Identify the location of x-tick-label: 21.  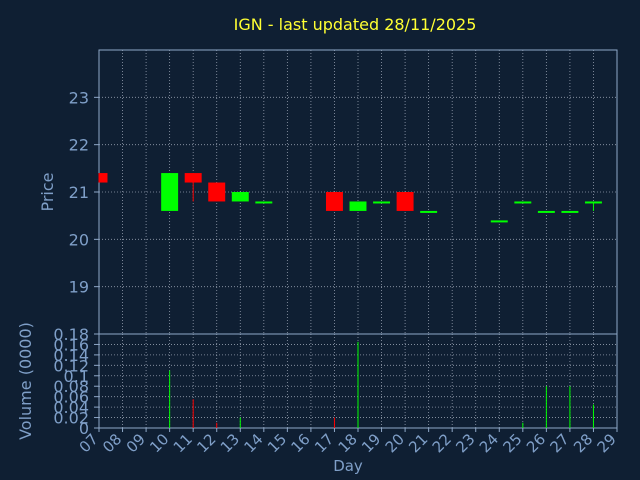
(418, 443).